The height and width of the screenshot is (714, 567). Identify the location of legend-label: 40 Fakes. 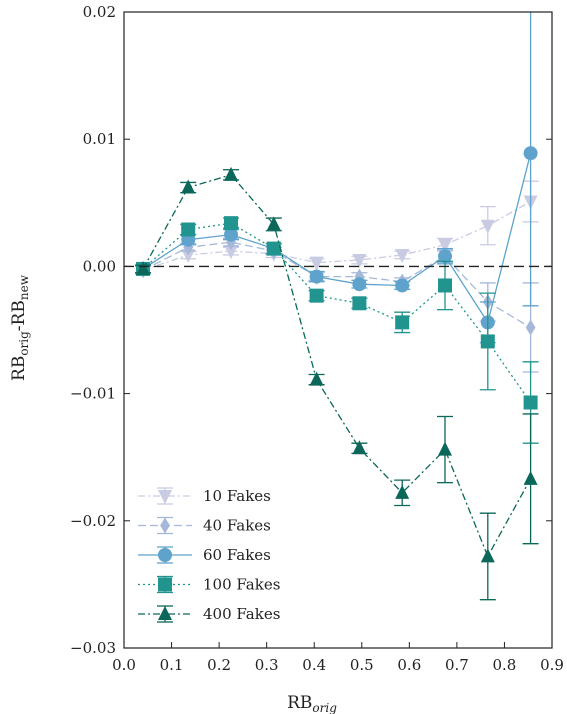
(237, 526).